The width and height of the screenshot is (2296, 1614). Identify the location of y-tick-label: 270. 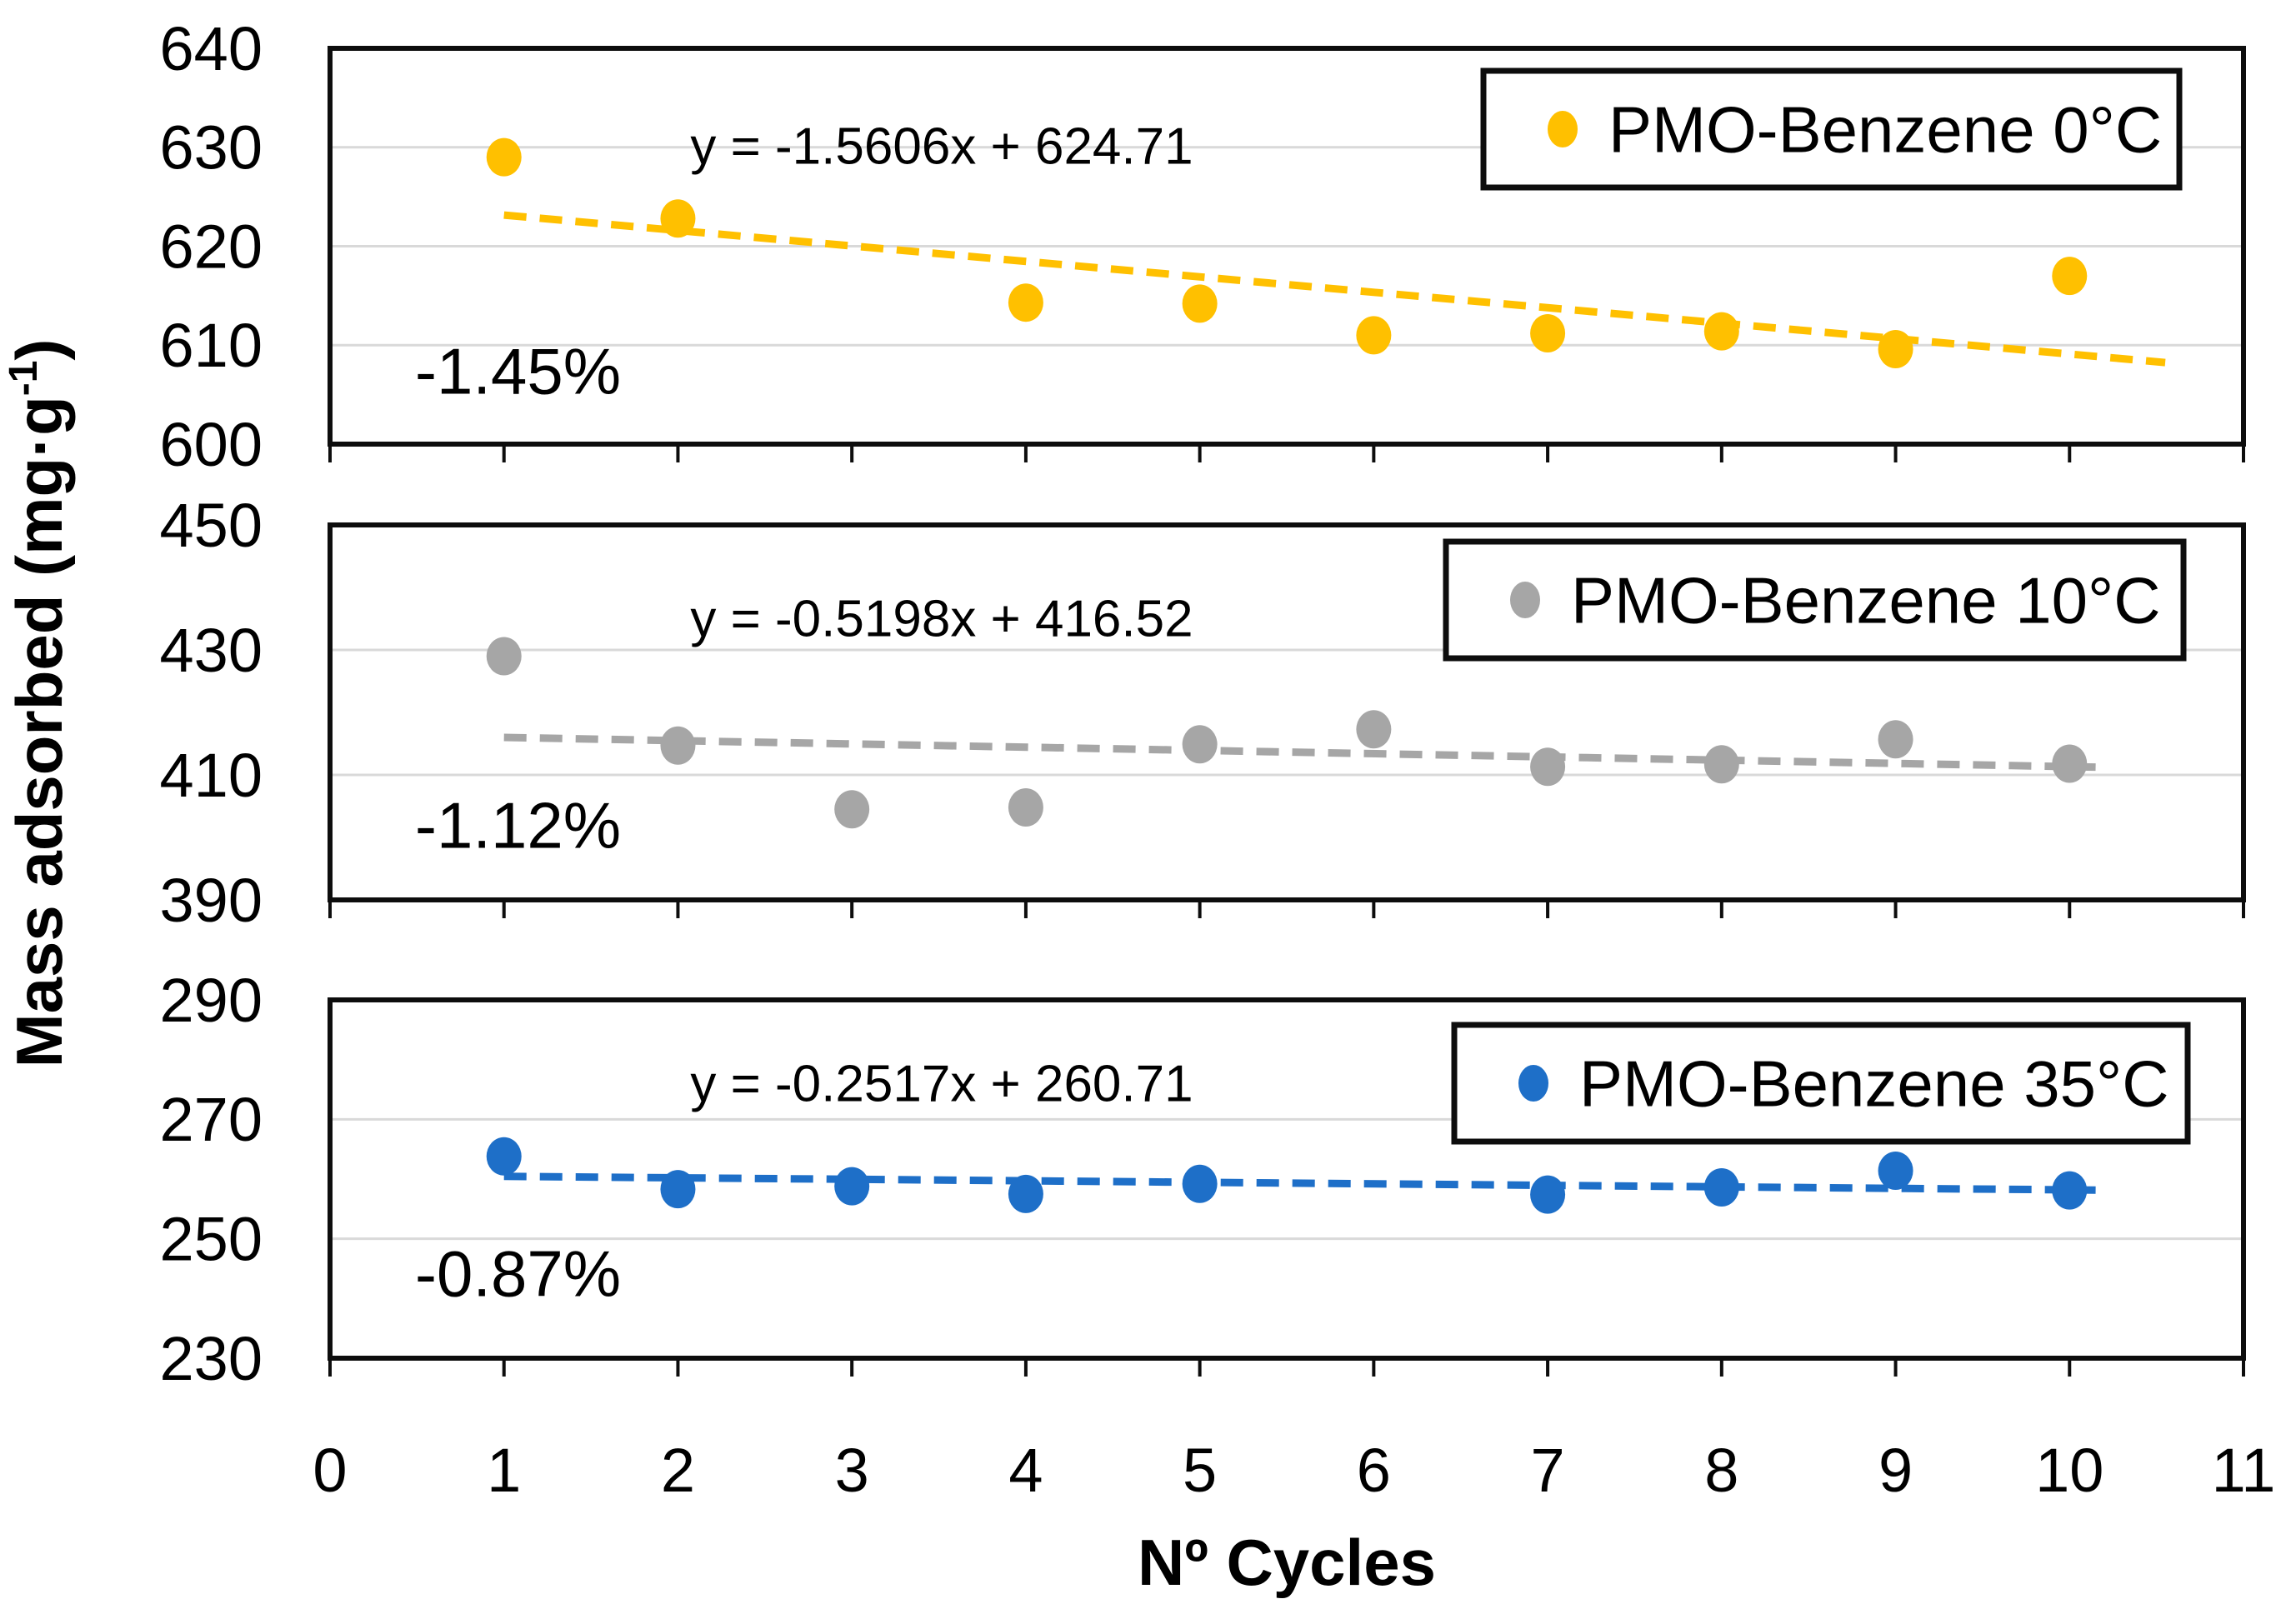
(211, 1120).